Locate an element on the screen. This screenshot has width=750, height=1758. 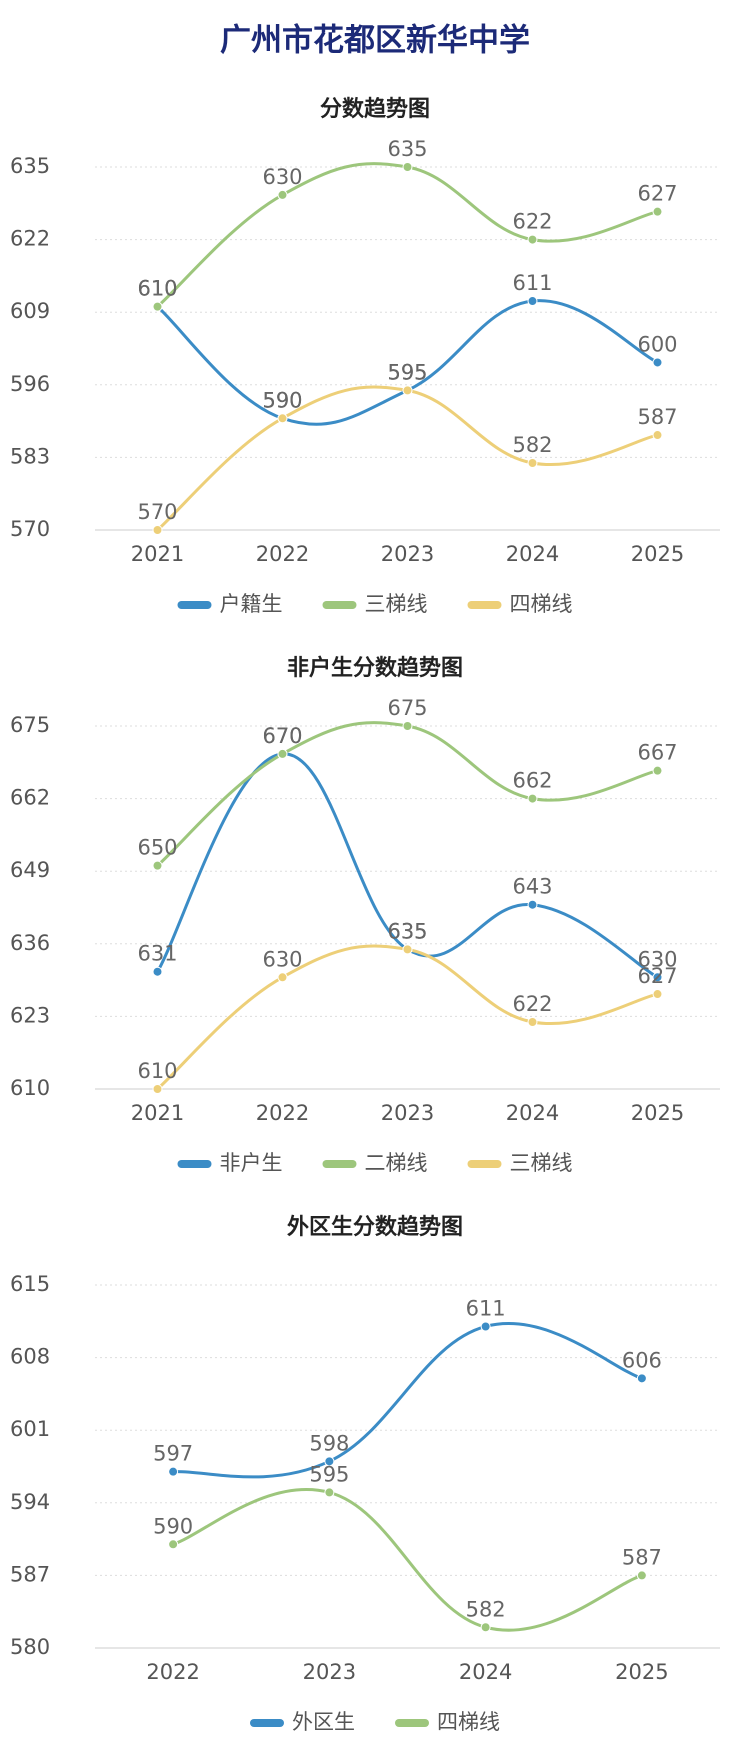
legend-label: 二梯线 is located at coordinates (396, 1163).